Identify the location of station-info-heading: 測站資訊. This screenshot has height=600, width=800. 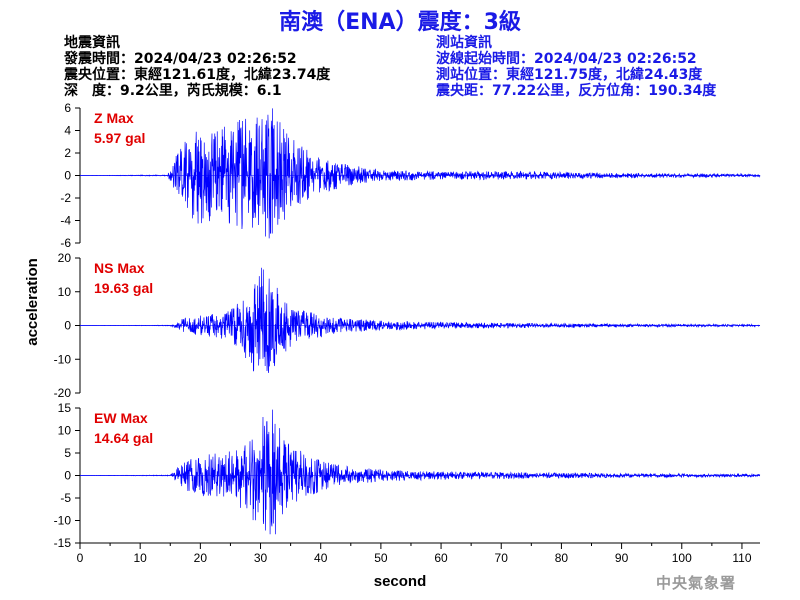
(464, 43).